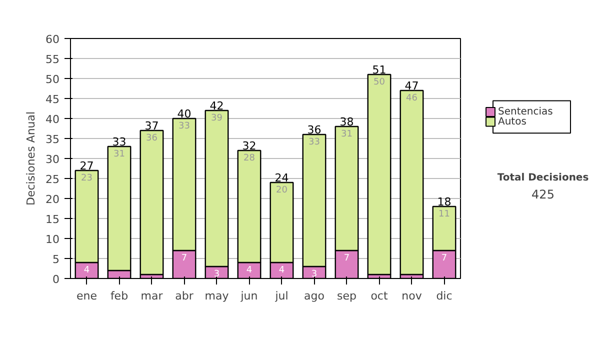 The image size is (600, 340). What do you see at coordinates (53, 119) in the screenshot?
I see `y-tick-label: 40` at bounding box center [53, 119].